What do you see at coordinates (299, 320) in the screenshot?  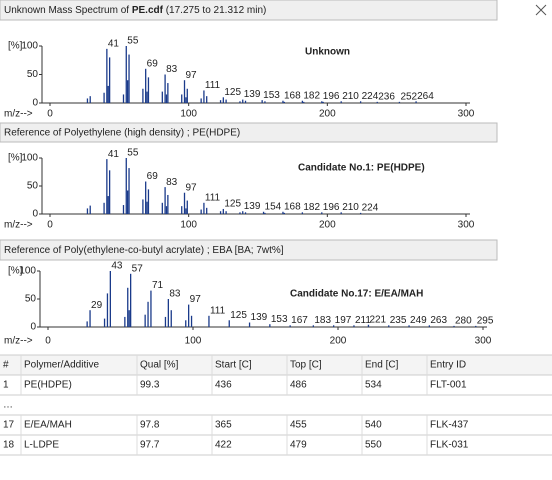 I see `peak-label: 167` at bounding box center [299, 320].